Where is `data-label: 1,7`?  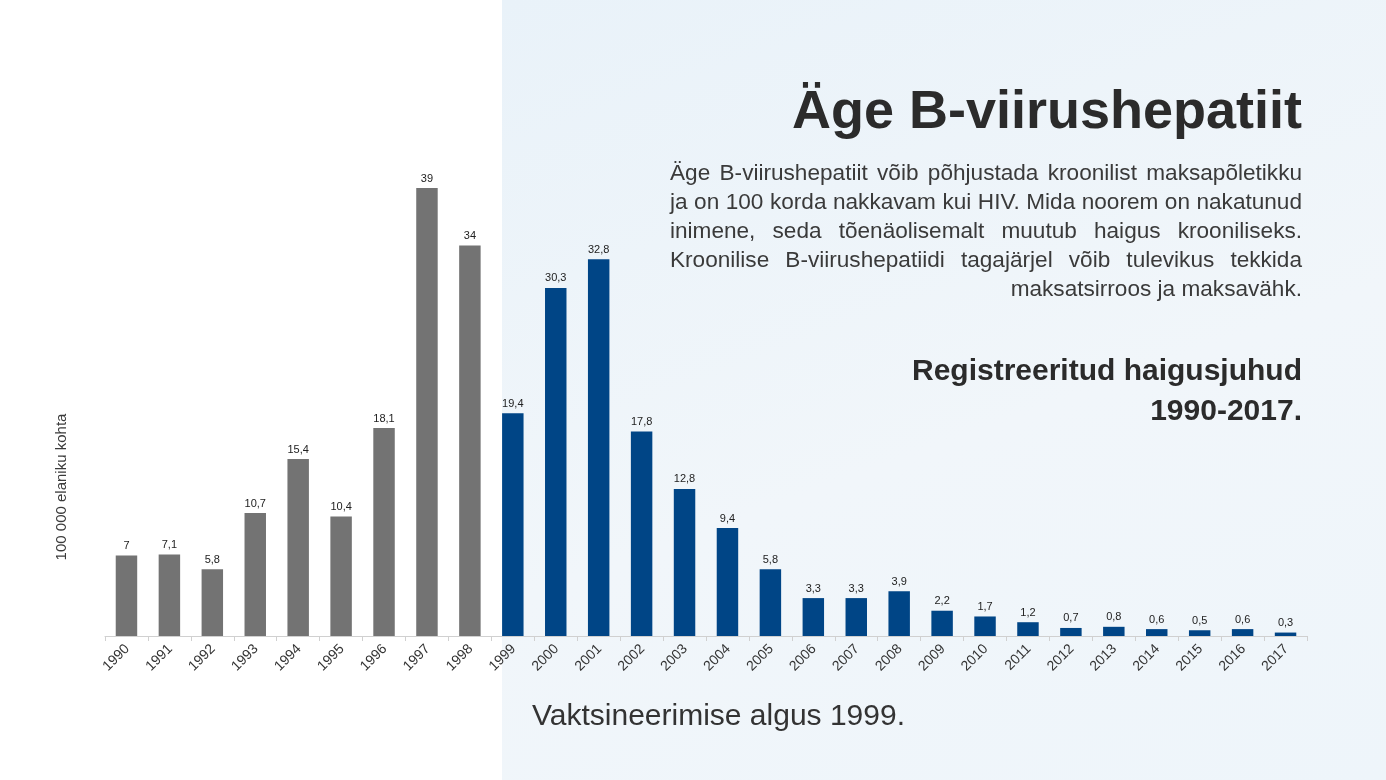 data-label: 1,7 is located at coordinates (985, 605).